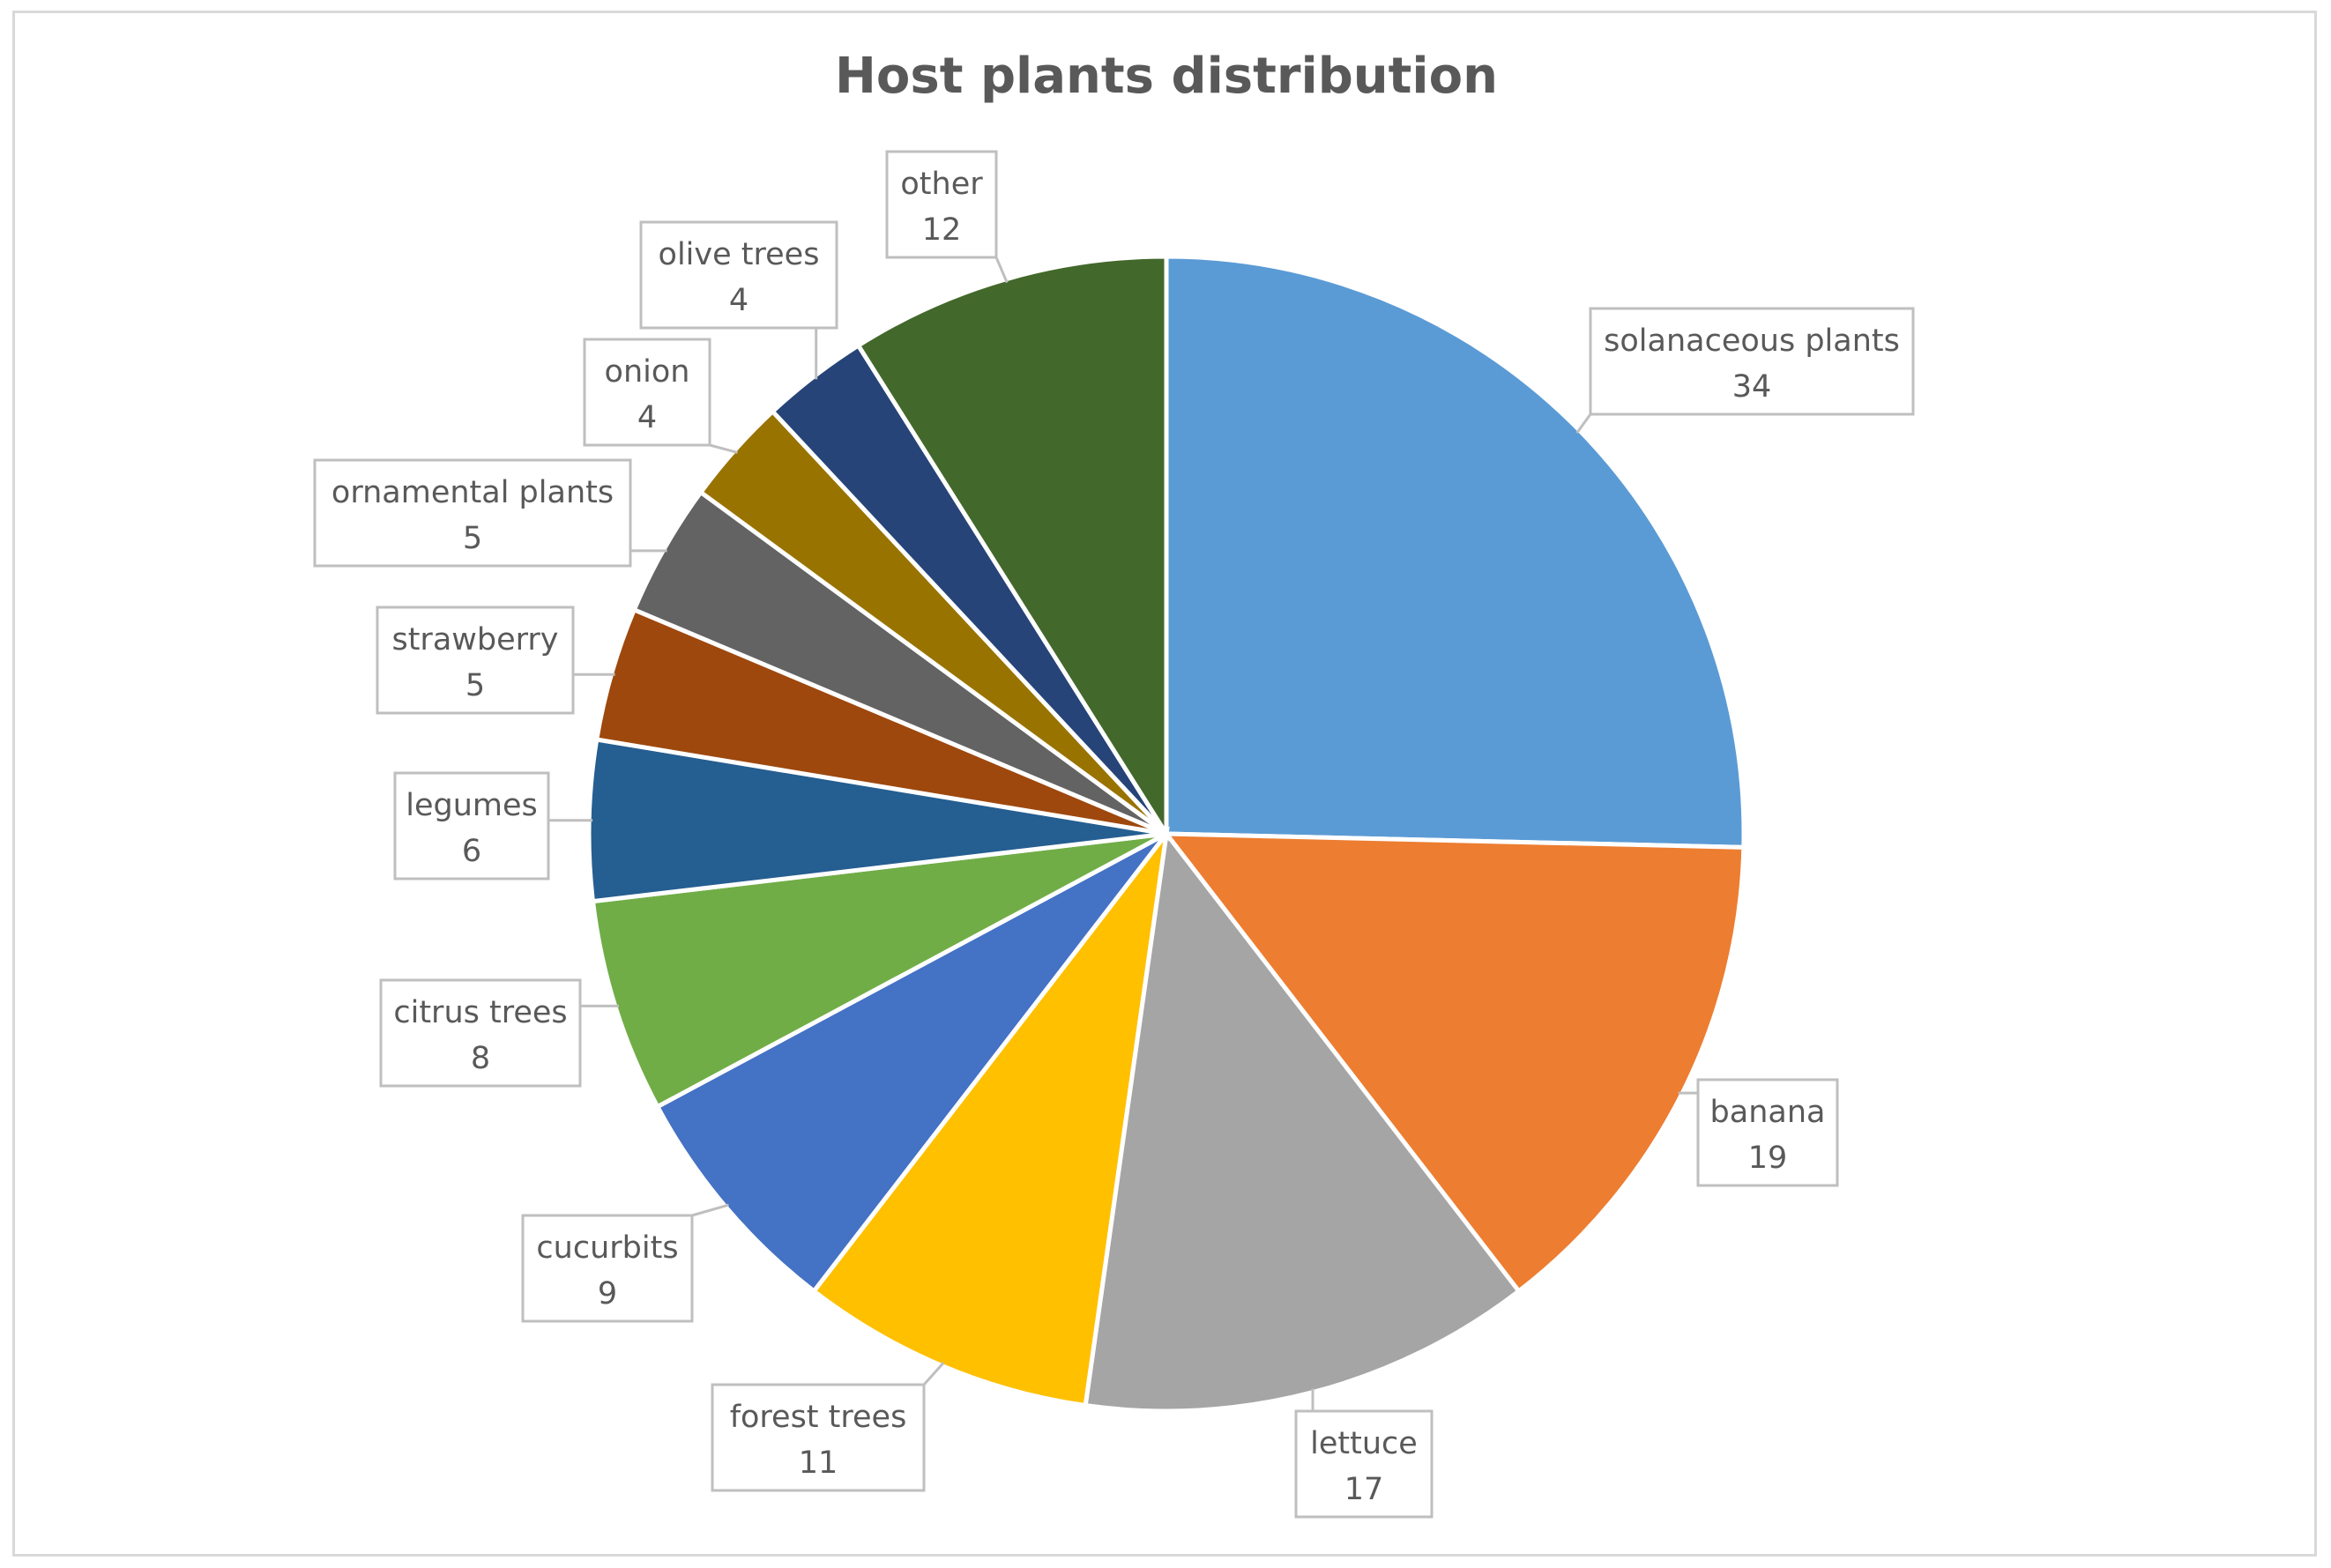 The width and height of the screenshot is (2331, 1568). What do you see at coordinates (911, 1063) in the screenshot?
I see `pie-slice-cucurbits` at bounding box center [911, 1063].